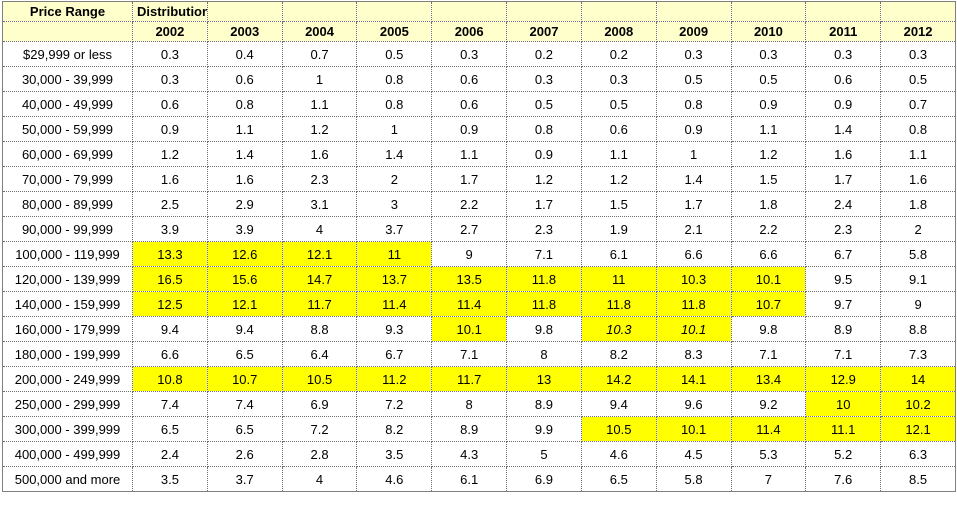 The image size is (957, 509). What do you see at coordinates (693, 379) in the screenshot?
I see `cell-2009: 14.1` at bounding box center [693, 379].